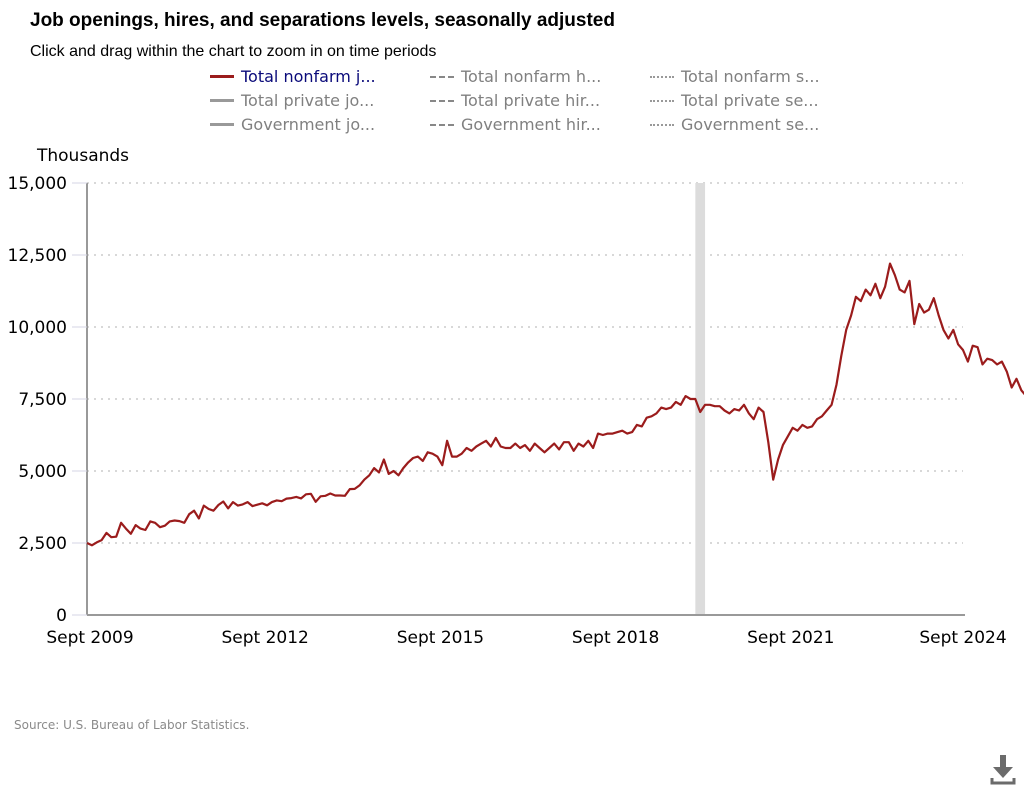 The height and width of the screenshot is (791, 1024). Describe the element at coordinates (615, 638) in the screenshot. I see `x-tick-label: Sept 2018` at that location.